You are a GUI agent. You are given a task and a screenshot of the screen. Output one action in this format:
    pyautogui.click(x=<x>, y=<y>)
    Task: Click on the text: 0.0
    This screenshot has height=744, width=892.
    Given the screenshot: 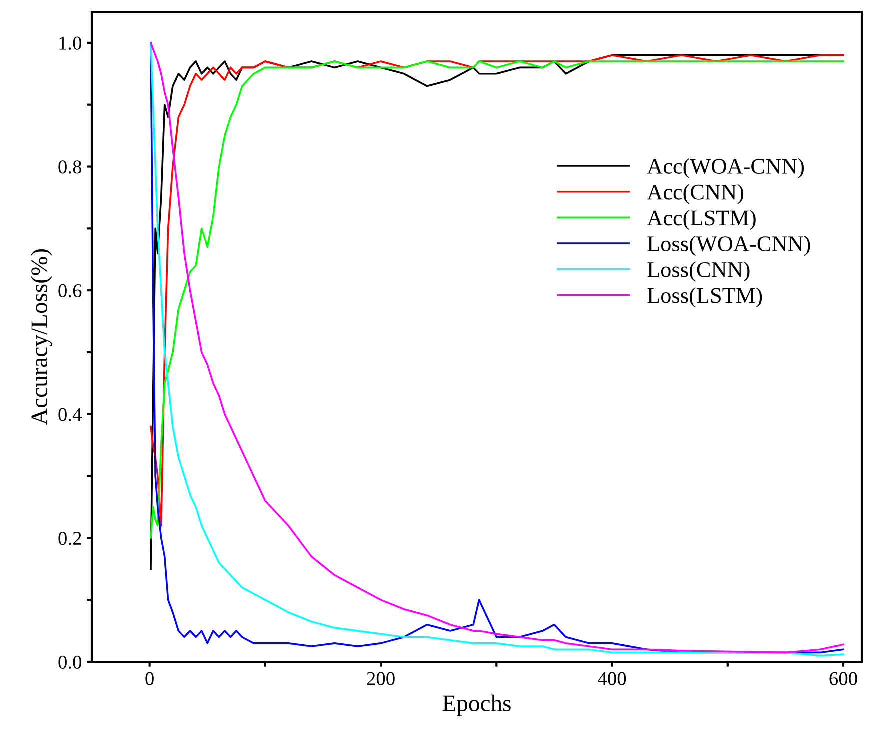 What is the action you would take?
    pyautogui.click(x=70, y=663)
    